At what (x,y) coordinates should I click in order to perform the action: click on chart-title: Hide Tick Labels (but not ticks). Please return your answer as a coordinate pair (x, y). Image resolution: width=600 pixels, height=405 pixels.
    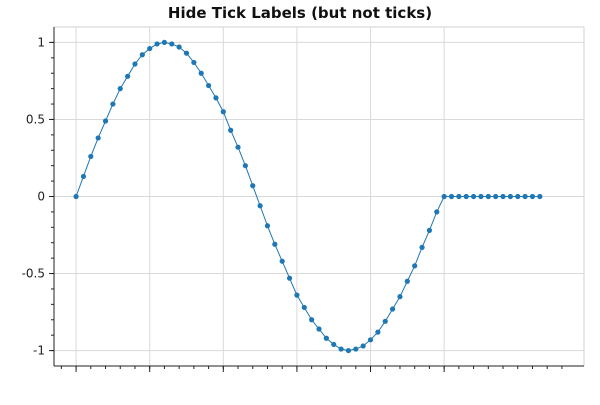
    Looking at the image, I should click on (300, 13).